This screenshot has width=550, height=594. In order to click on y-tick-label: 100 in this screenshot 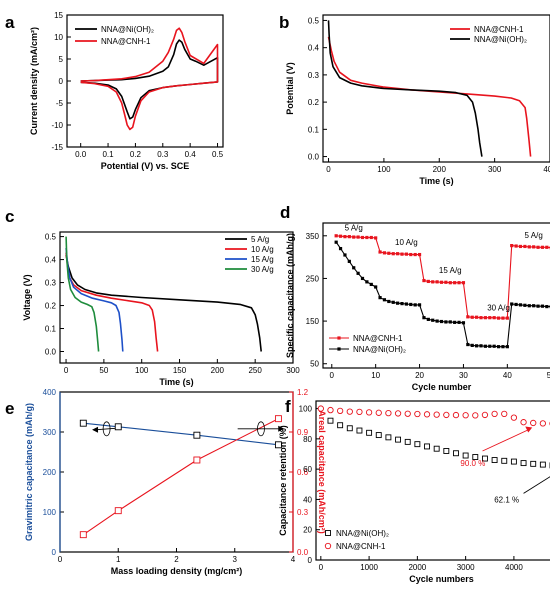, I will do `click(306, 409)`.